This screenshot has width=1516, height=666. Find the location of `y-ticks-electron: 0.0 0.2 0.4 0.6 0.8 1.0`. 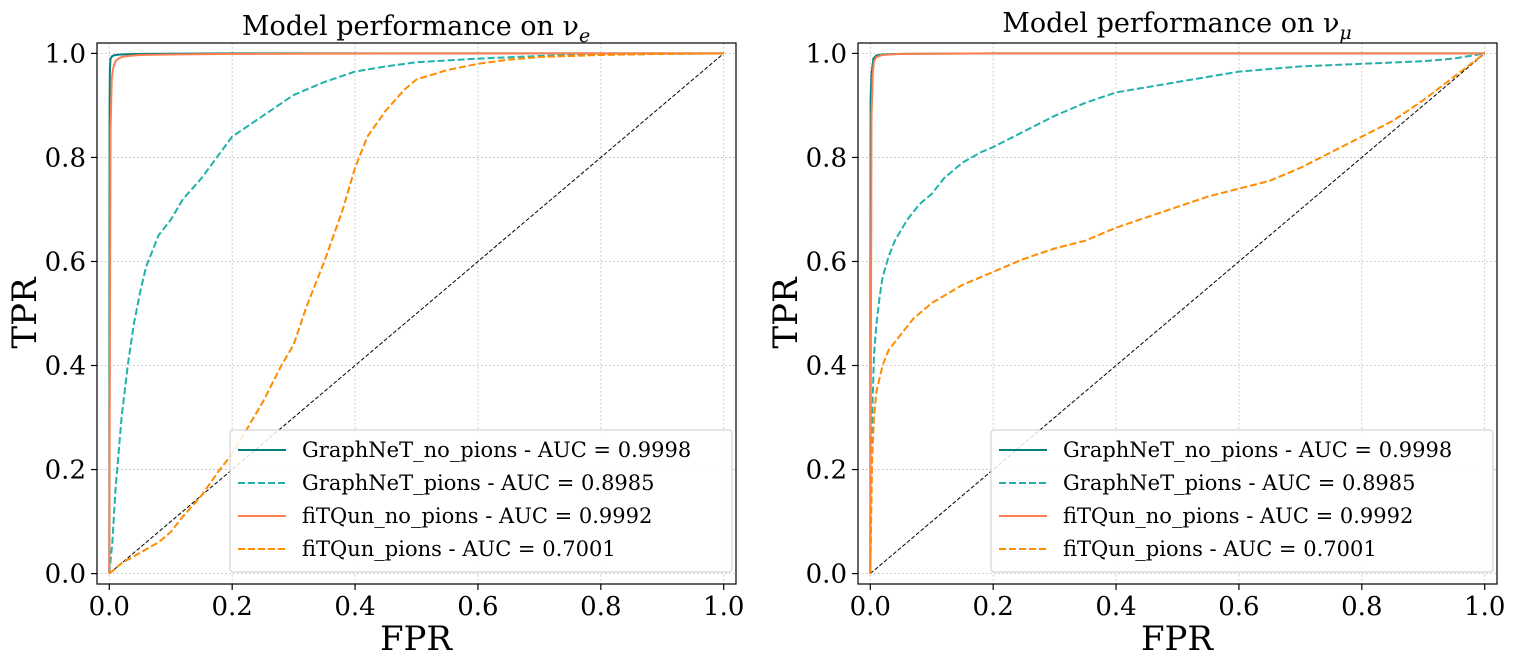

y-ticks-electron: 0.0 0.2 0.4 0.6 0.8 1.0 is located at coordinates (71, 314).